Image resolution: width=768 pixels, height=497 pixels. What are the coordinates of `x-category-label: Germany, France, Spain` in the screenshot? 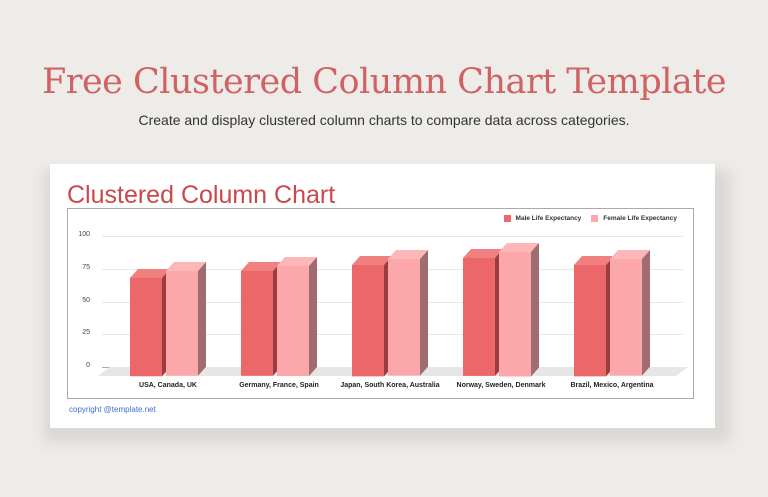 It's located at (279, 385).